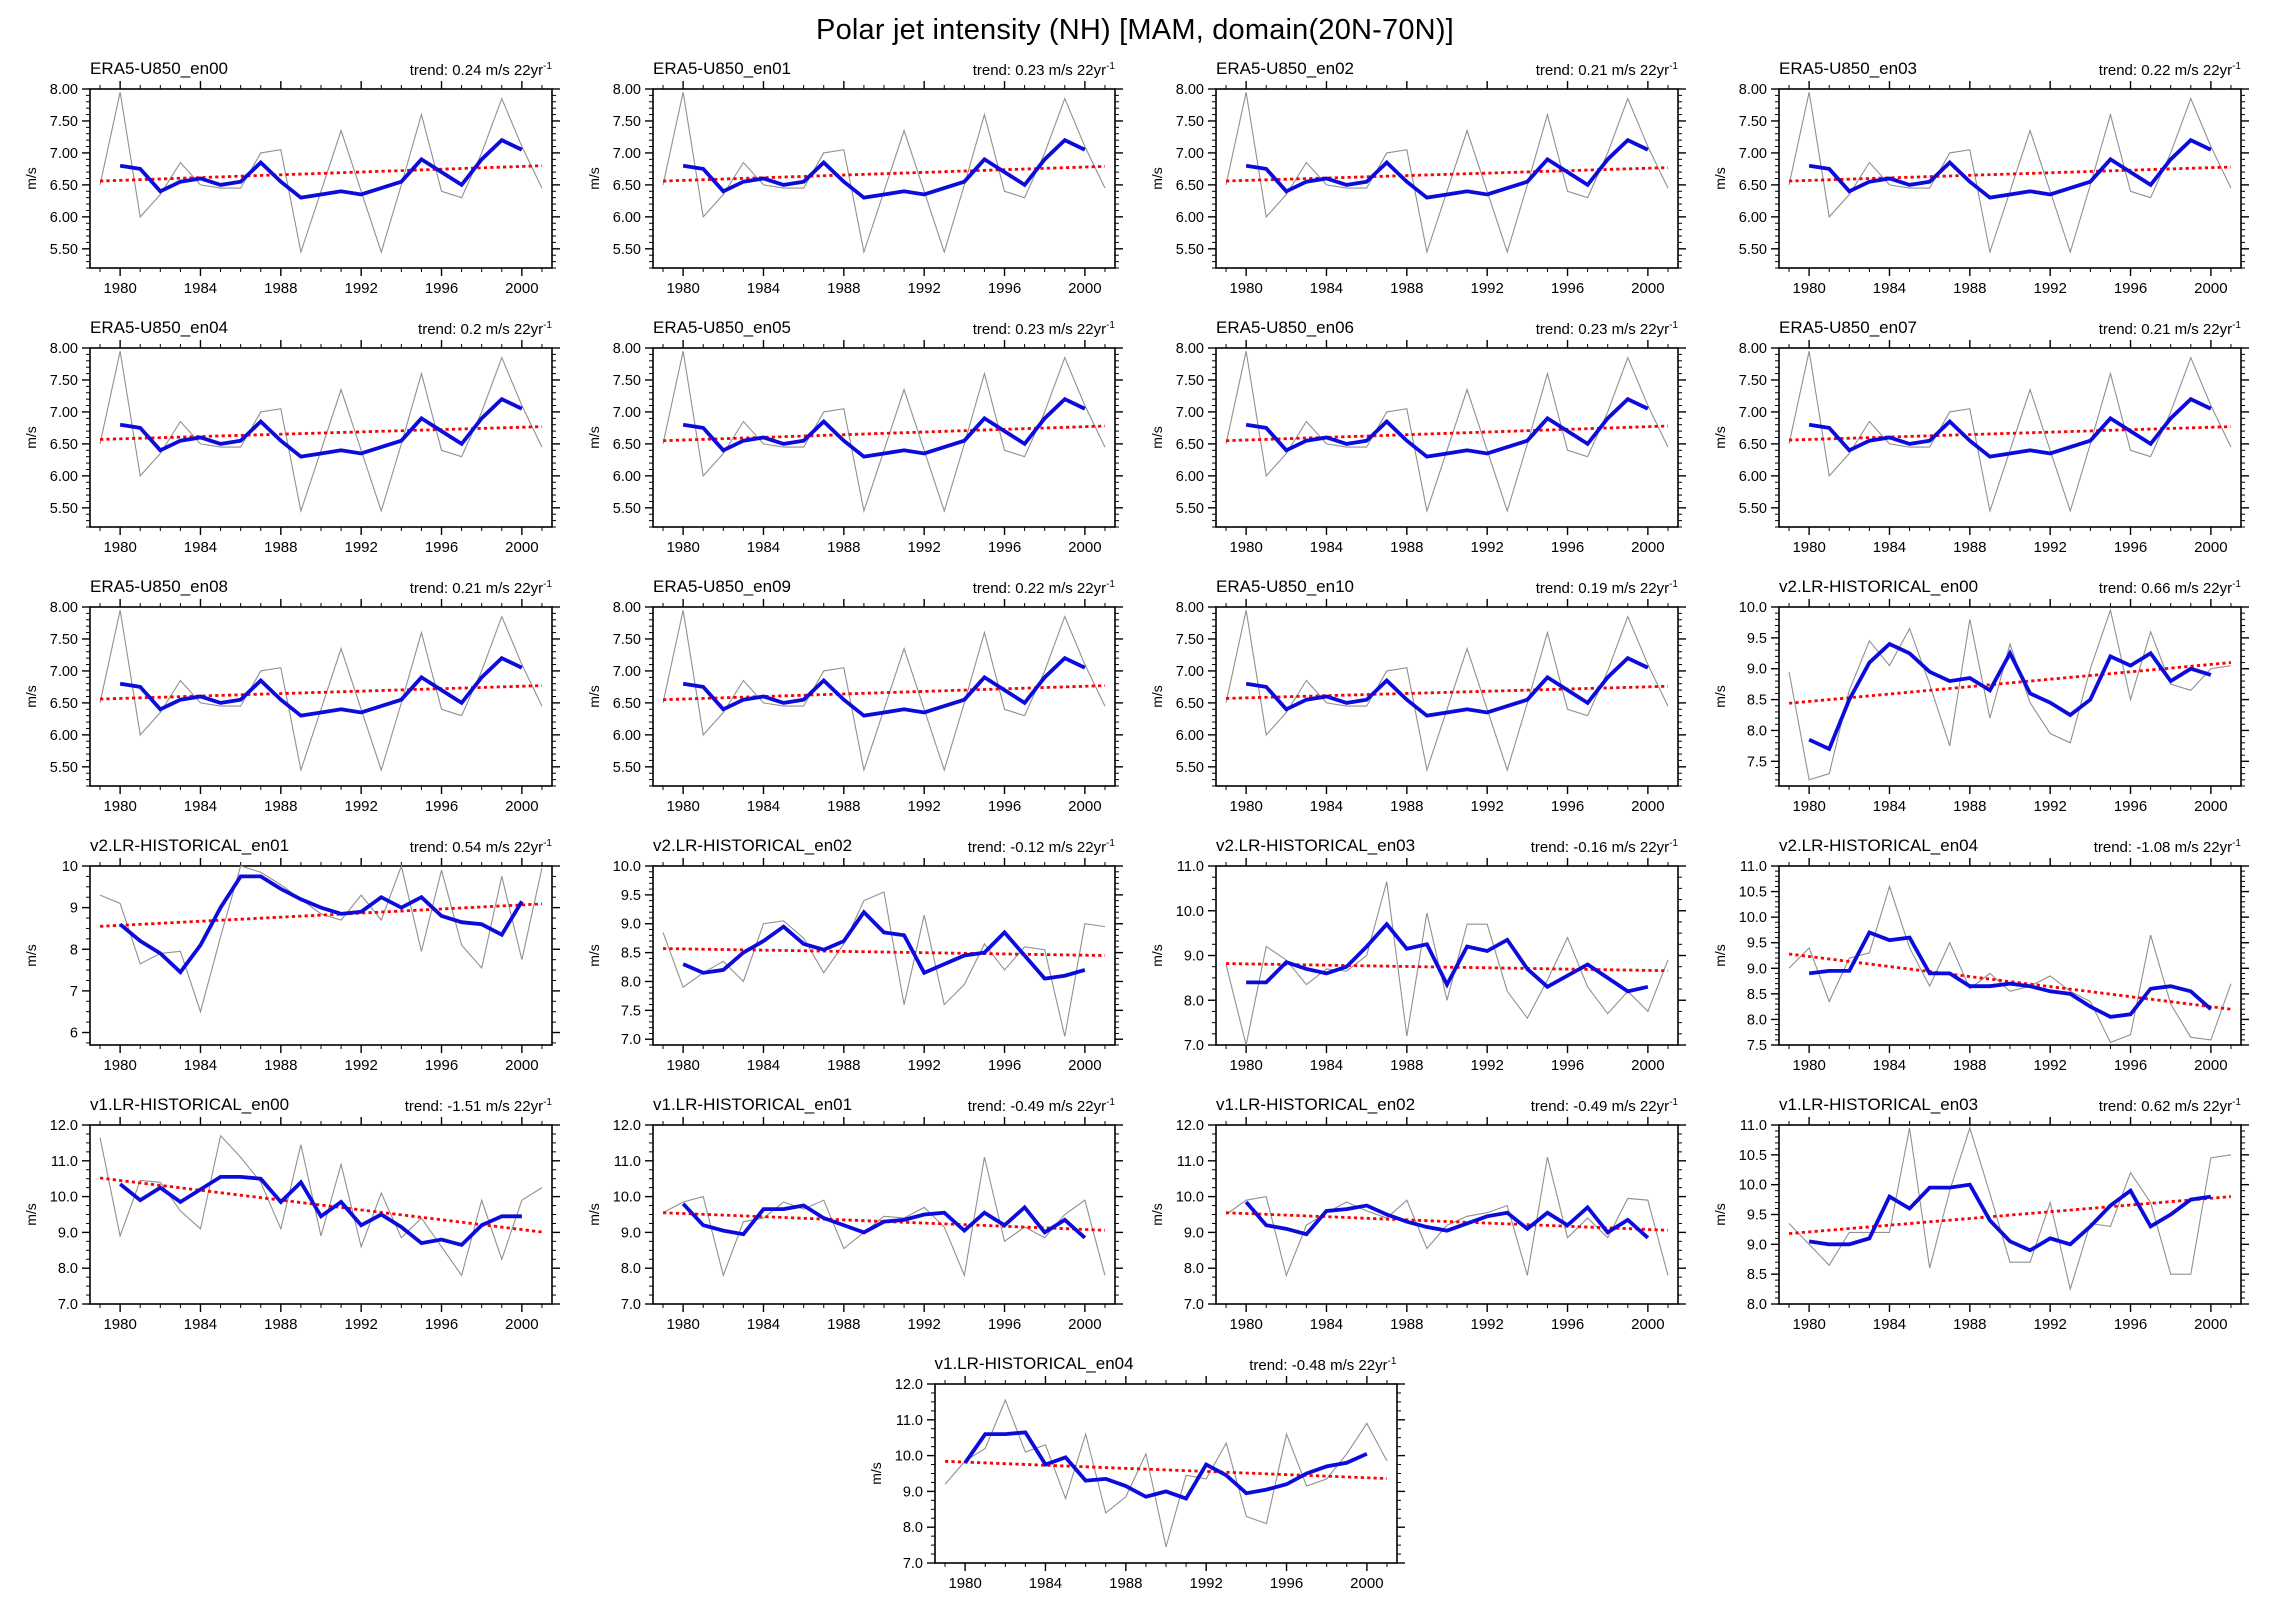 Image resolution: width=2270 pixels, height=1608 pixels. Describe the element at coordinates (159, 327) in the screenshot. I see `panel-title: ERA5-U850_en04` at that location.